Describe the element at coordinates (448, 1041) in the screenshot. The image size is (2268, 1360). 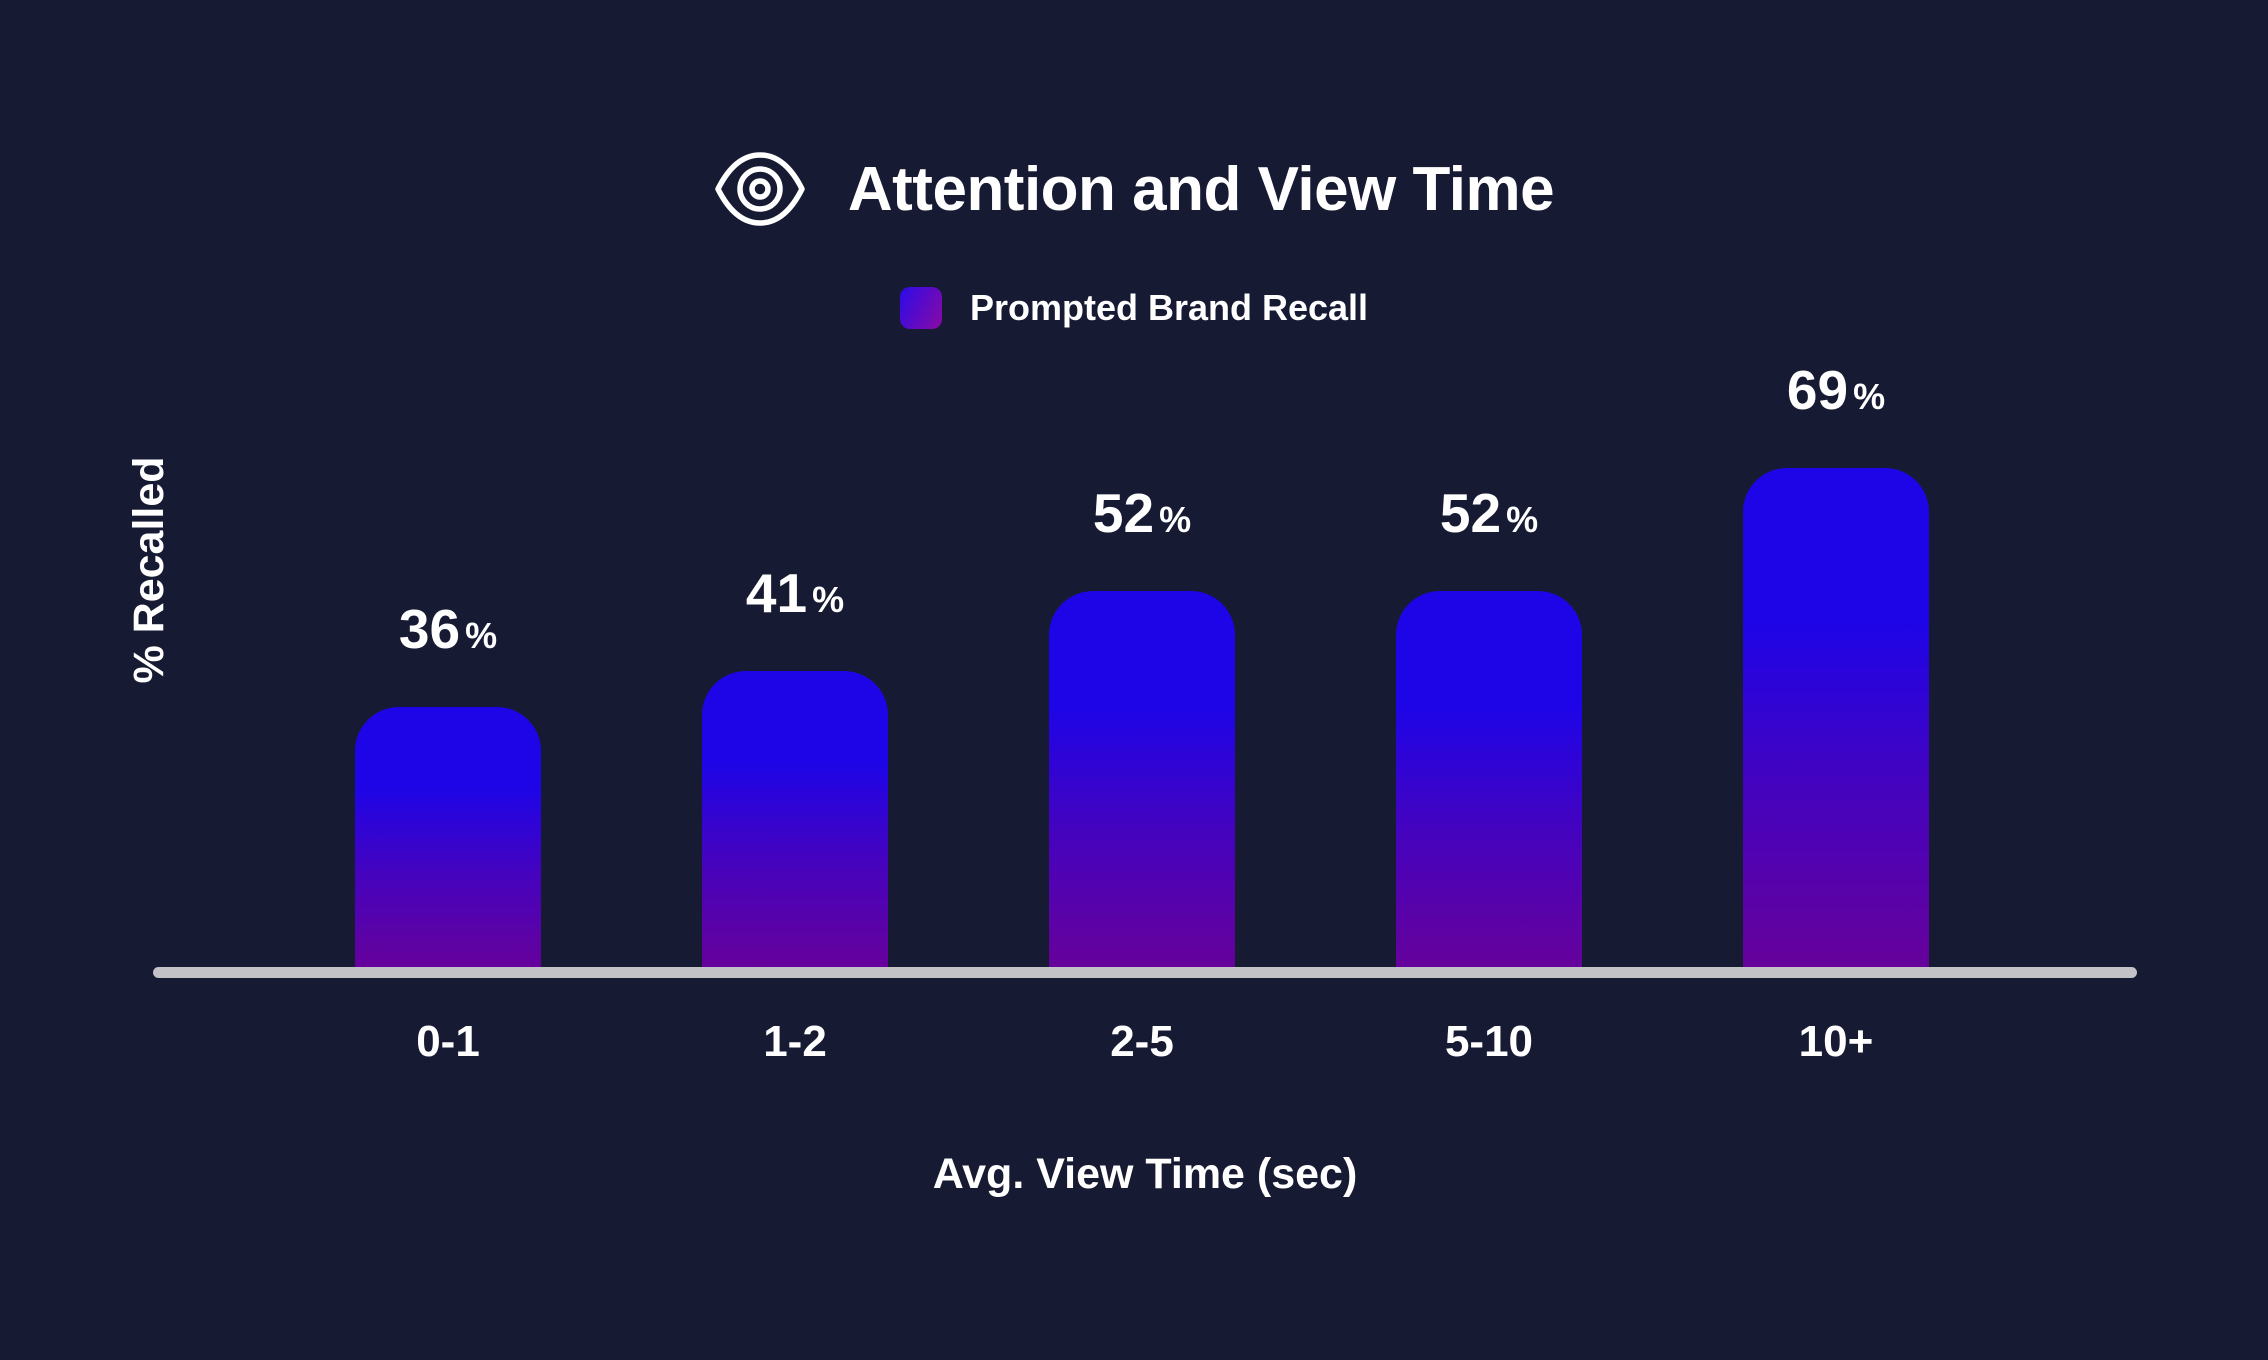
I see `x-tick-0-1: 0-1` at that location.